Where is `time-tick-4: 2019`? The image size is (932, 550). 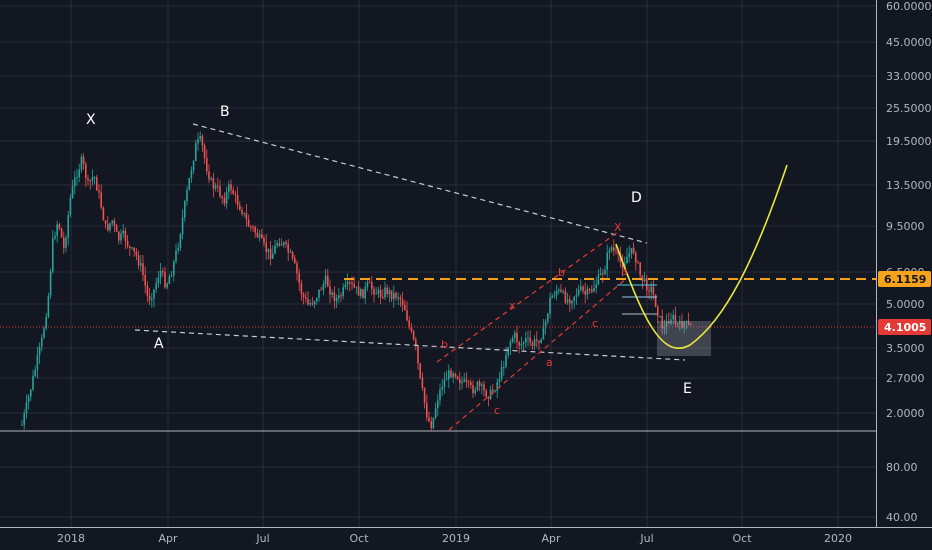 time-tick-4: 2019 is located at coordinates (456, 538).